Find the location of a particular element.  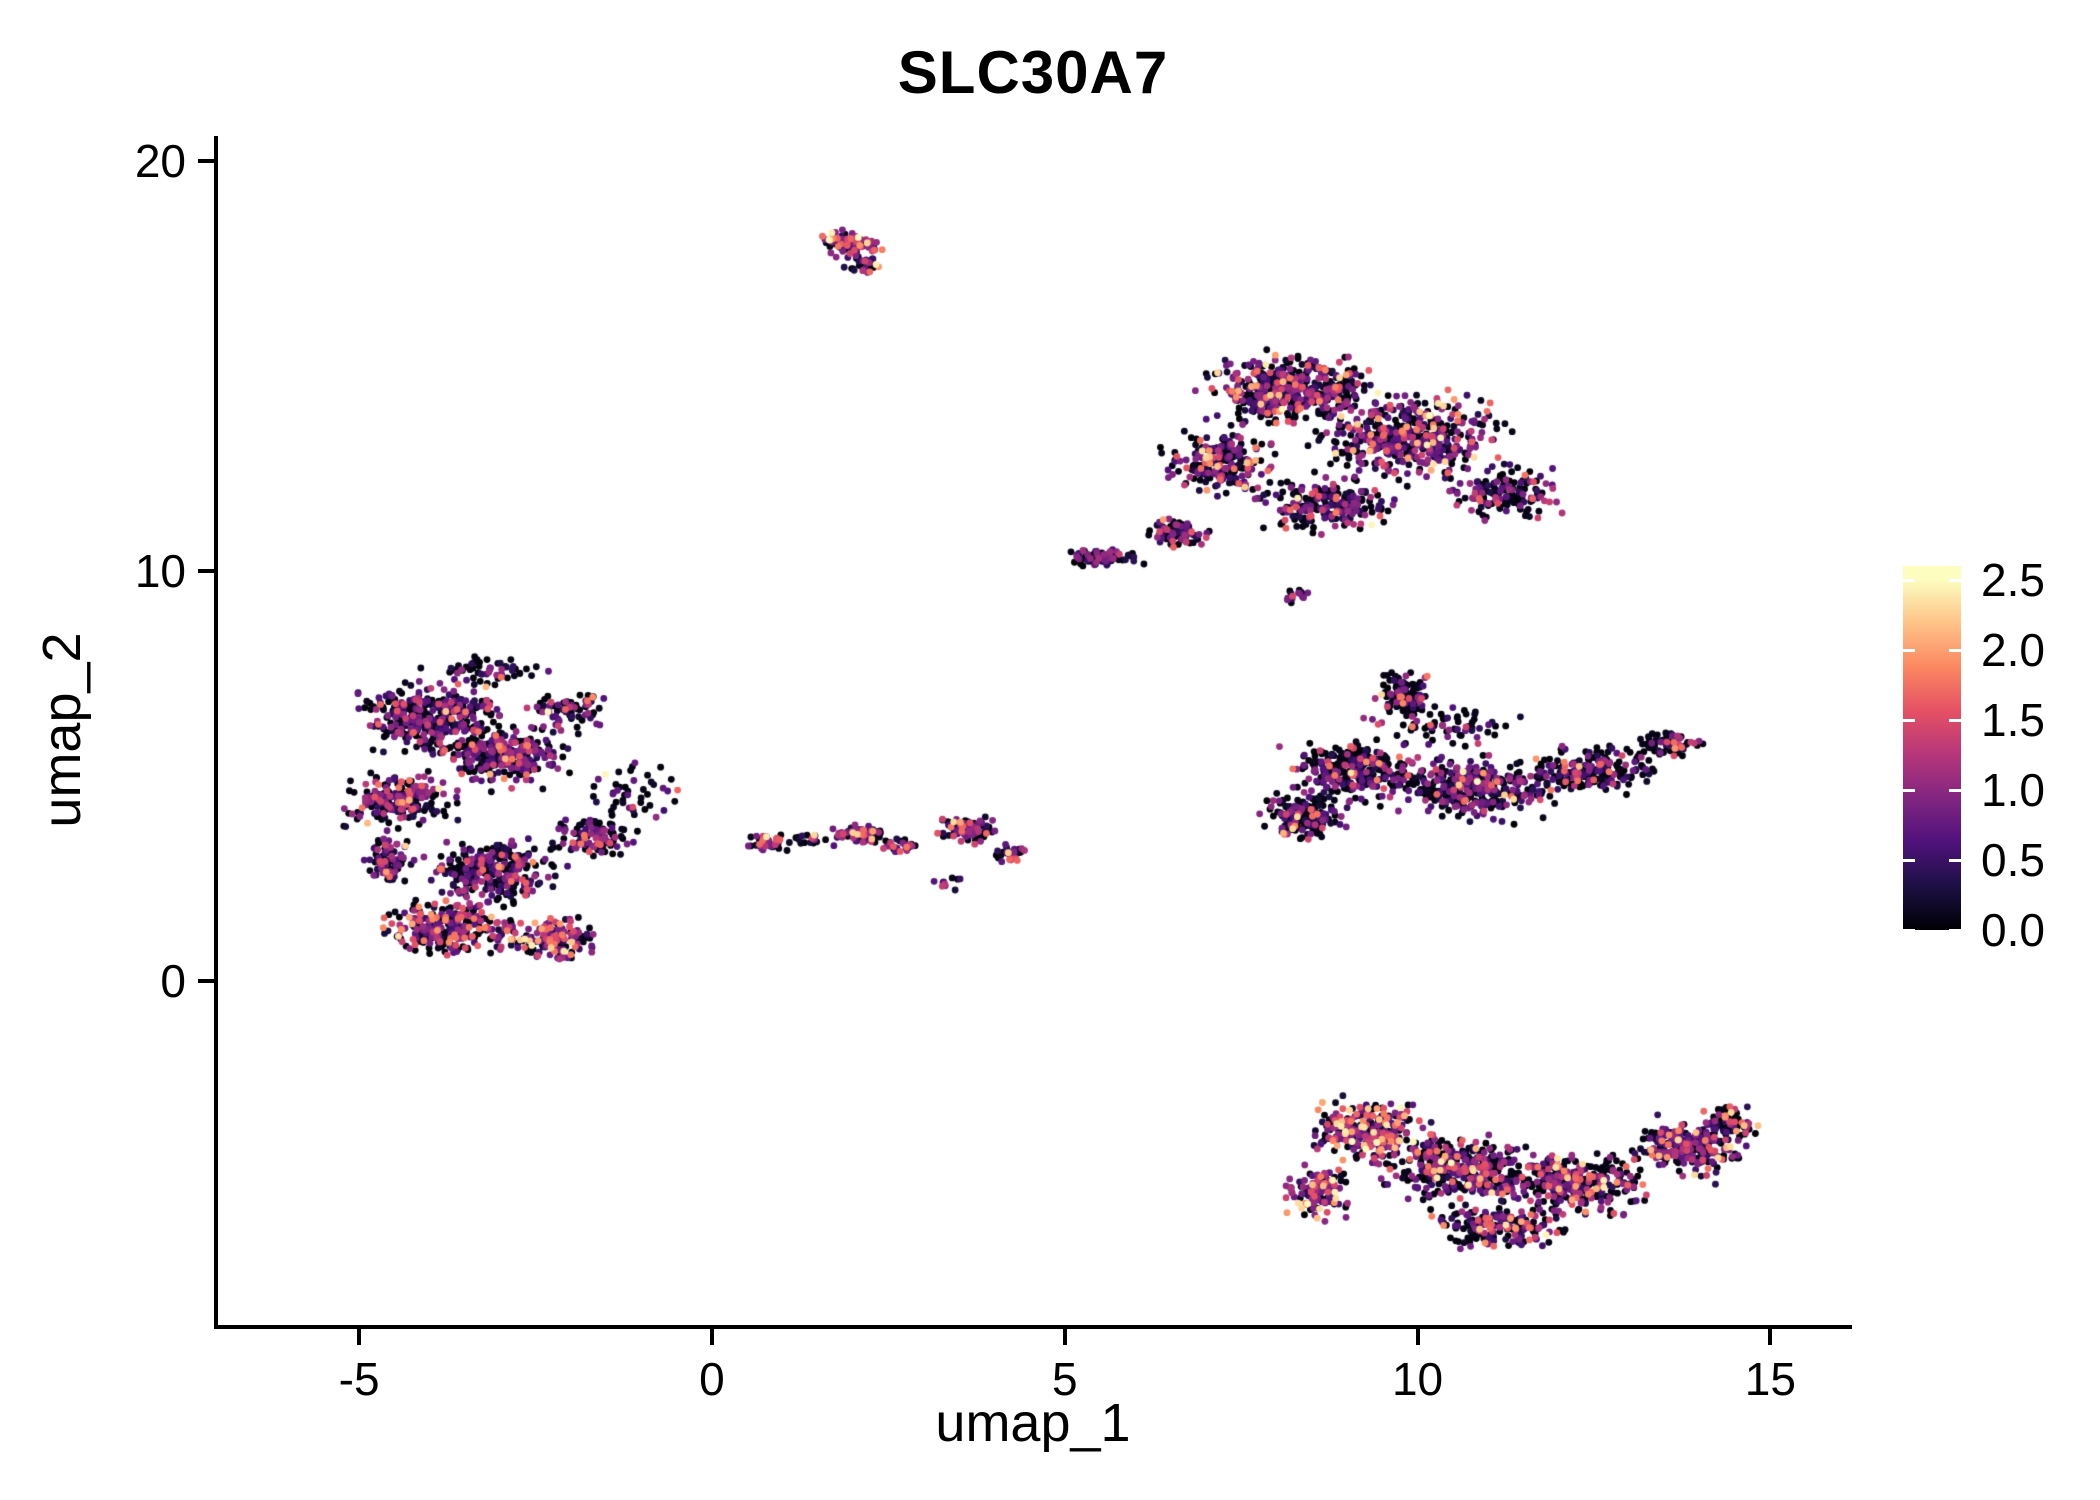

colorbar-label: 0.0 is located at coordinates (2013, 930).